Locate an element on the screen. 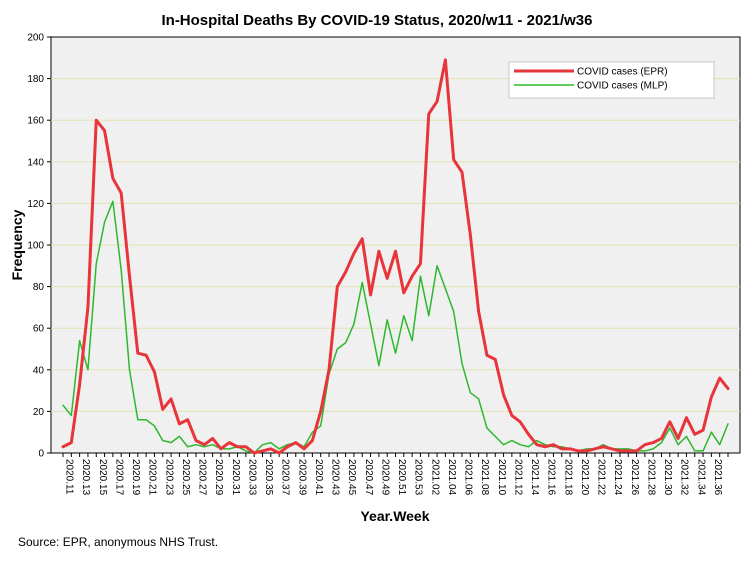 The width and height of the screenshot is (754, 569). legend-box is located at coordinates (611, 80).